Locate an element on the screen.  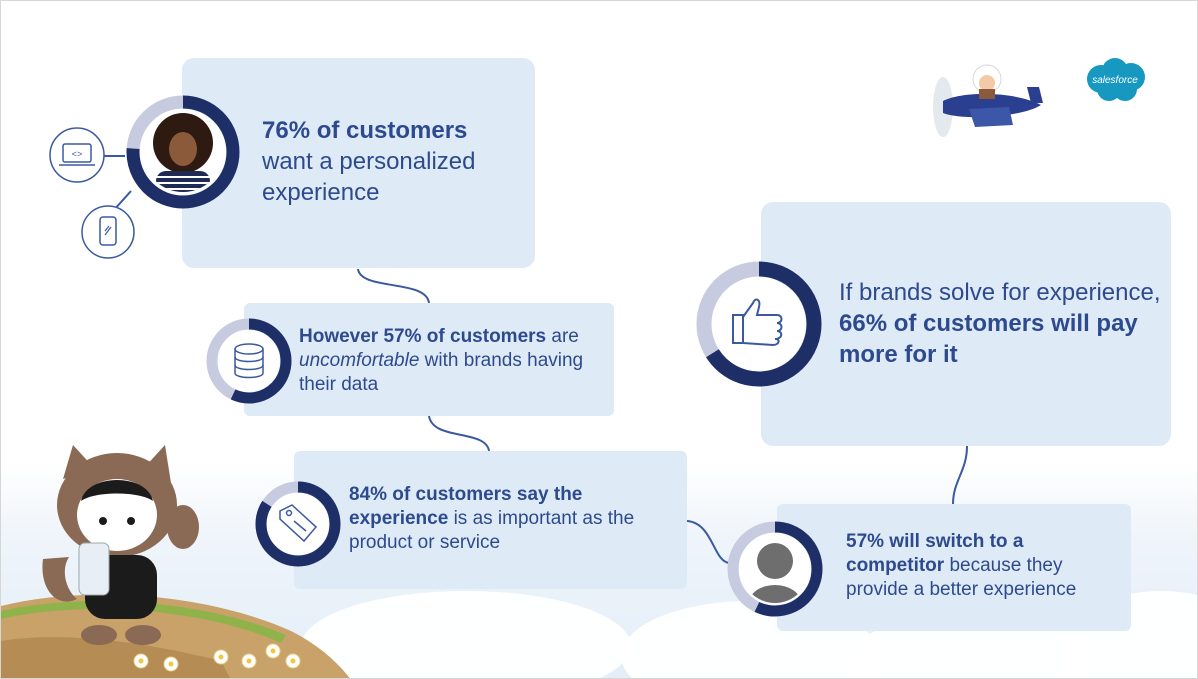
personalized-highlight: 76% of customers is located at coordinates (365, 130).